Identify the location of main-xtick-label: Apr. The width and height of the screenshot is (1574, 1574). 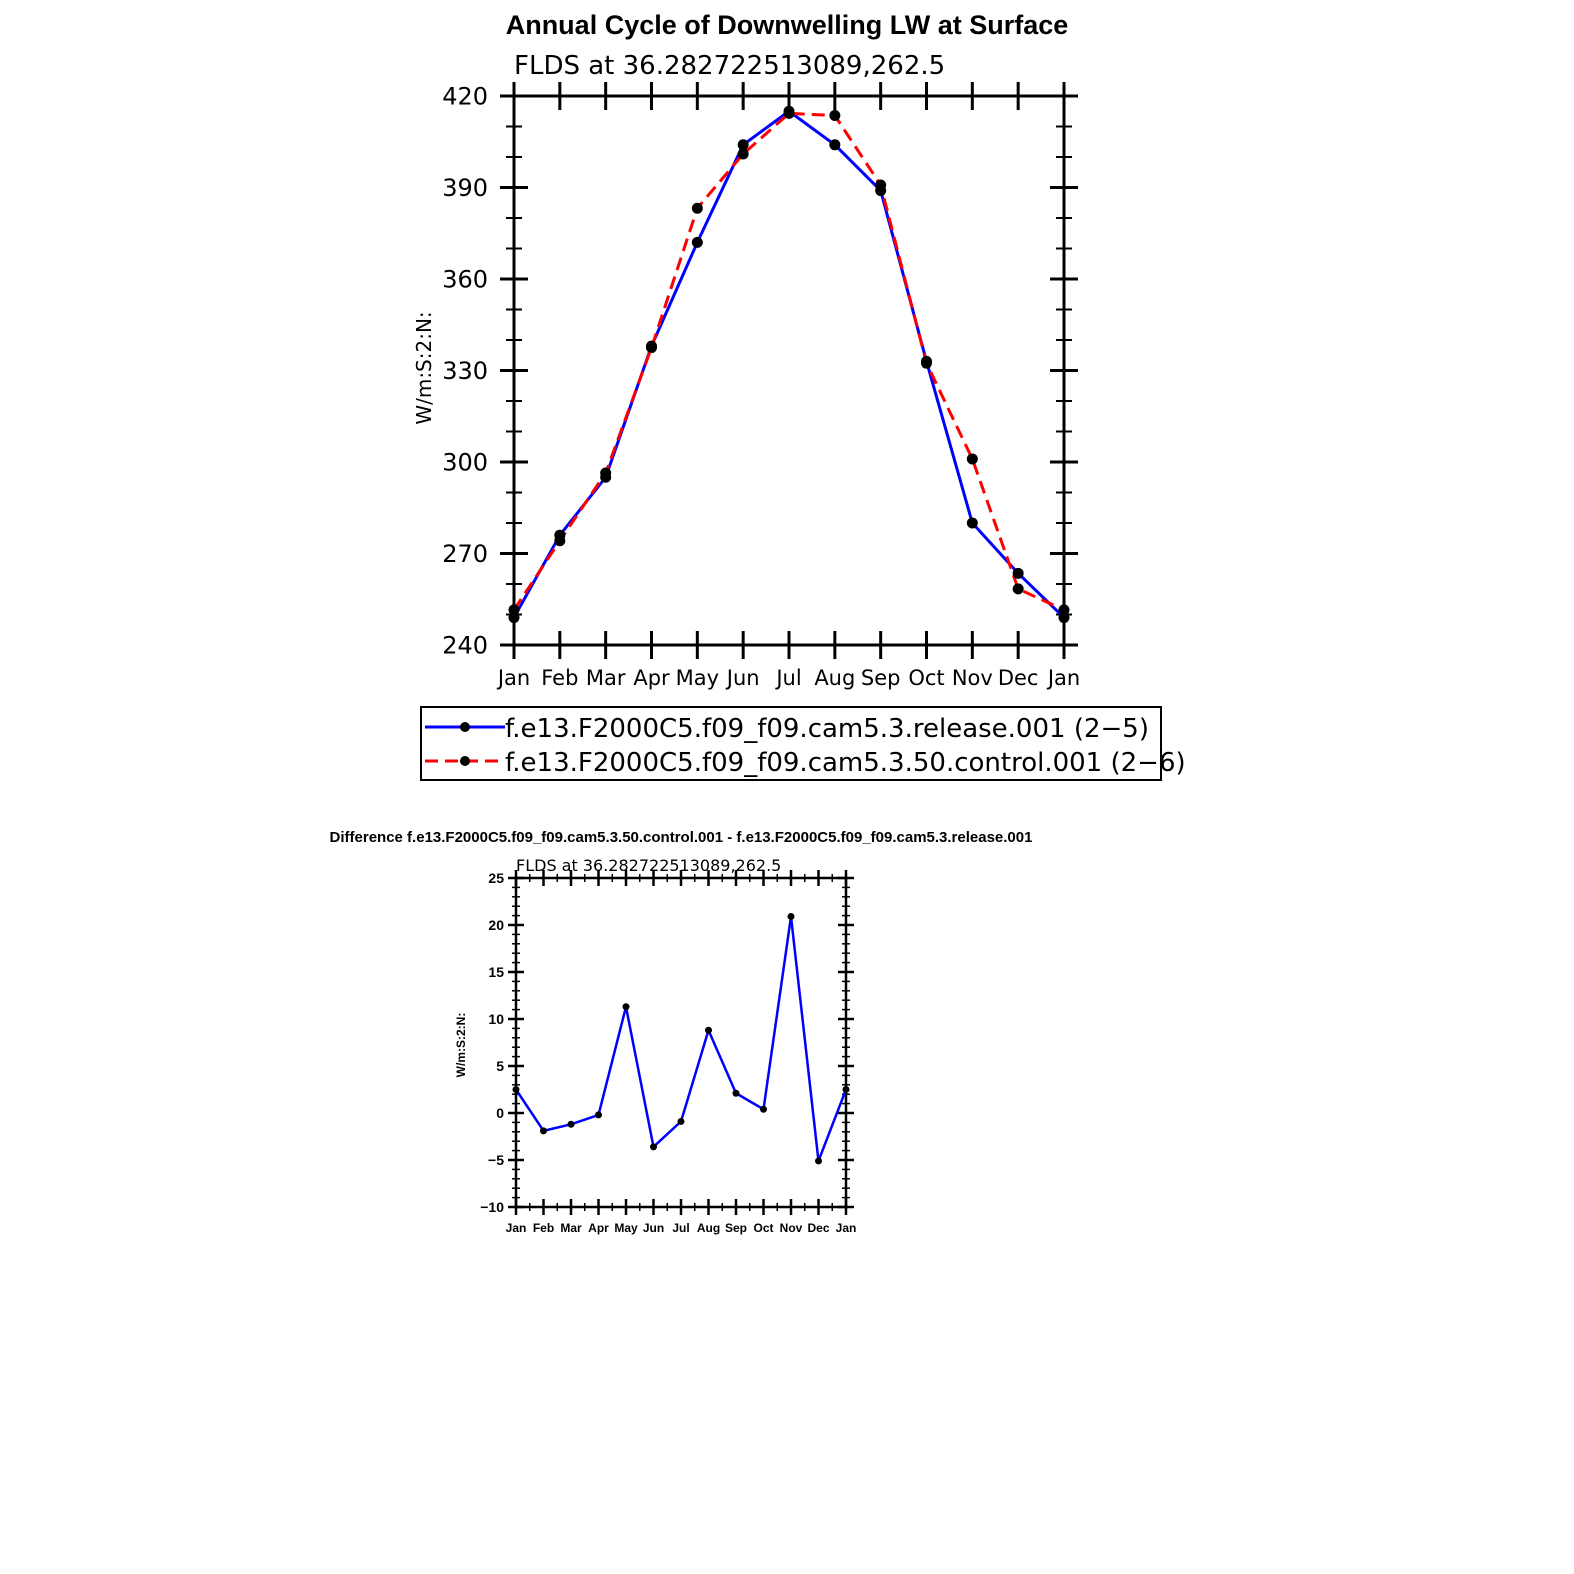
(651, 678).